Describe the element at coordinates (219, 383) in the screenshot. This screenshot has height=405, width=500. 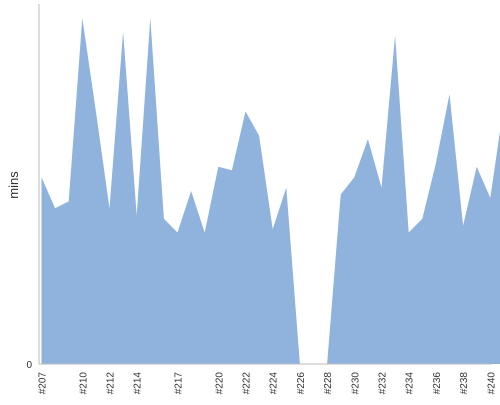
I see `x-tick-label: #220` at that location.